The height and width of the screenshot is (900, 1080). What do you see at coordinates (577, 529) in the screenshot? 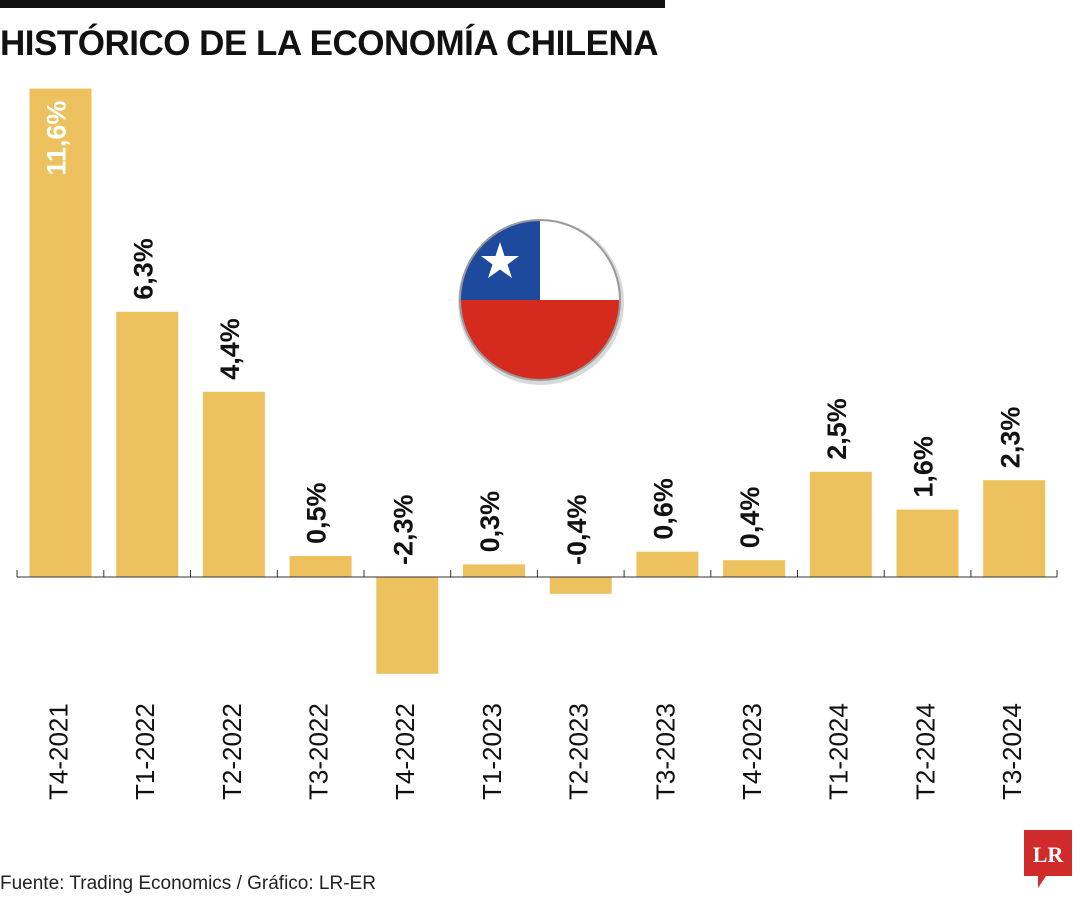
I see `value-label-T2-2023: -0,4%` at bounding box center [577, 529].